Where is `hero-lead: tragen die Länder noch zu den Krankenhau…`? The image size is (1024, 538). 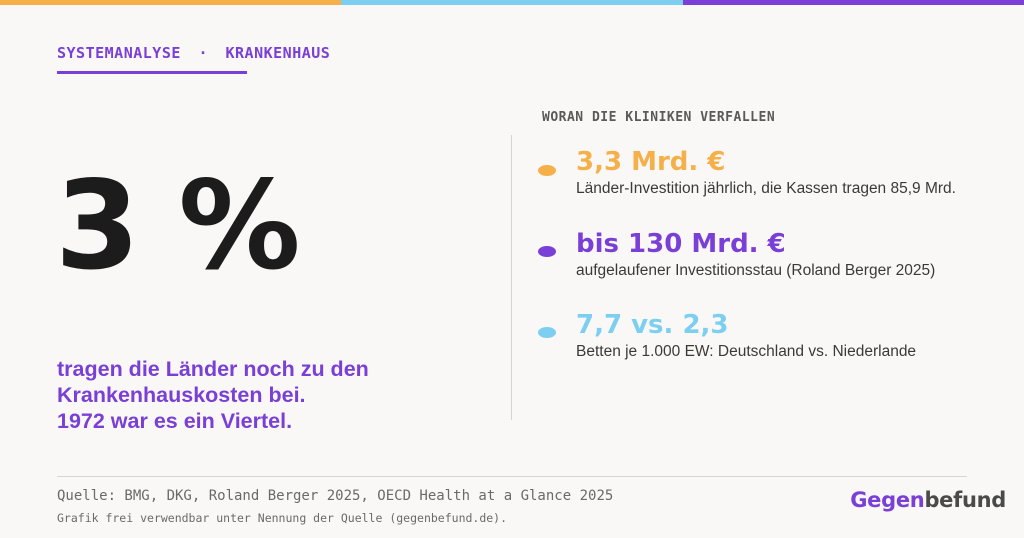
hero-lead: tragen die Länder noch zu den Krankenhau… is located at coordinates (267, 395).